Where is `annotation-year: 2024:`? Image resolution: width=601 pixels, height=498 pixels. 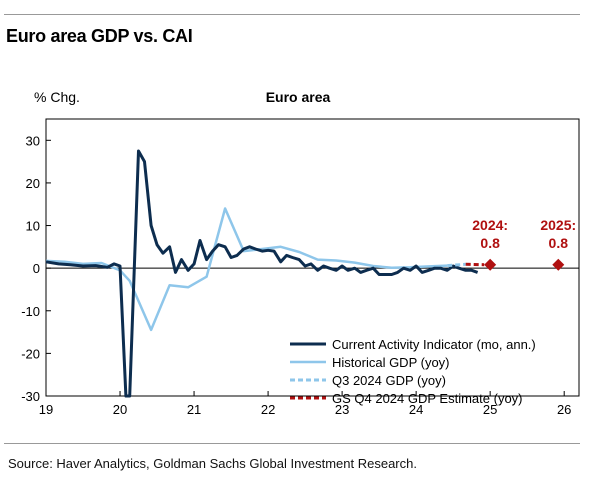 annotation-year: 2024: is located at coordinates (490, 225).